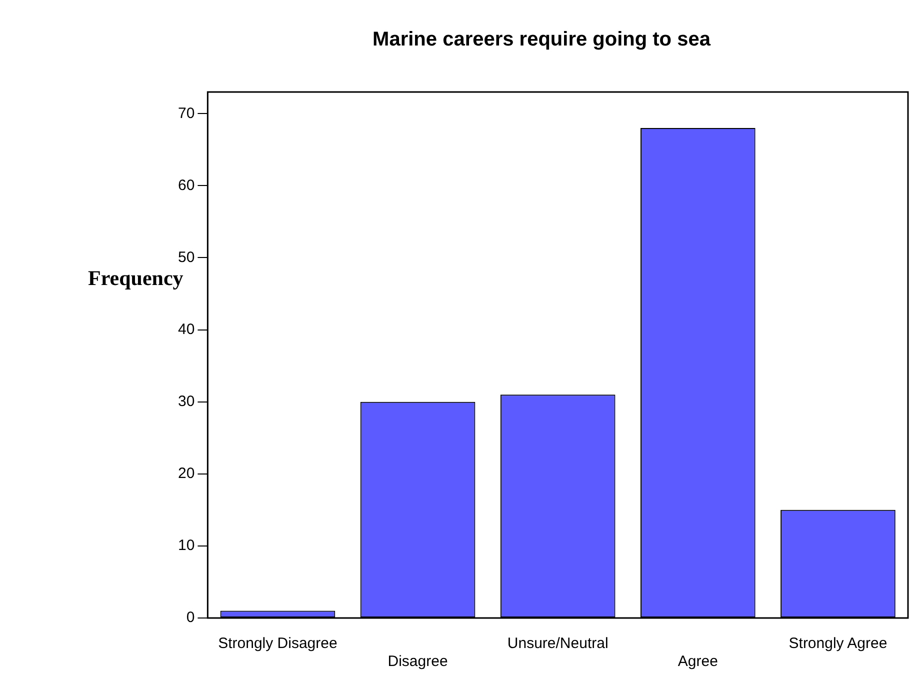 The width and height of the screenshot is (910, 684). Describe the element at coordinates (186, 329) in the screenshot. I see `y-tick-label: 40` at that location.